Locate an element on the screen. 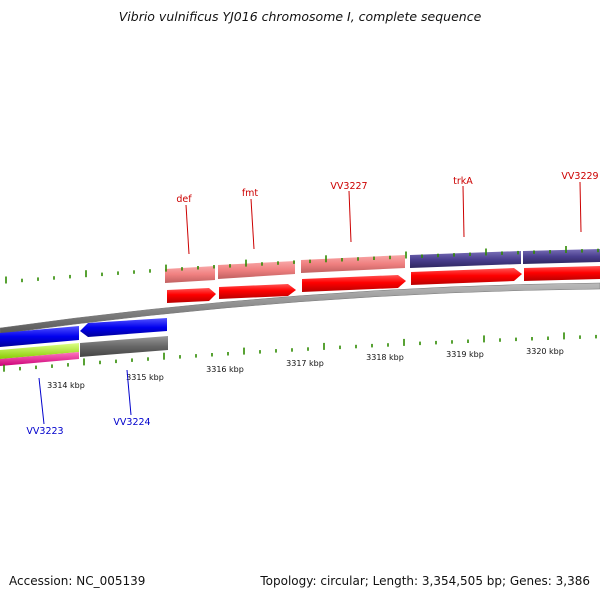  gene-label-def: def is located at coordinates (184, 199).